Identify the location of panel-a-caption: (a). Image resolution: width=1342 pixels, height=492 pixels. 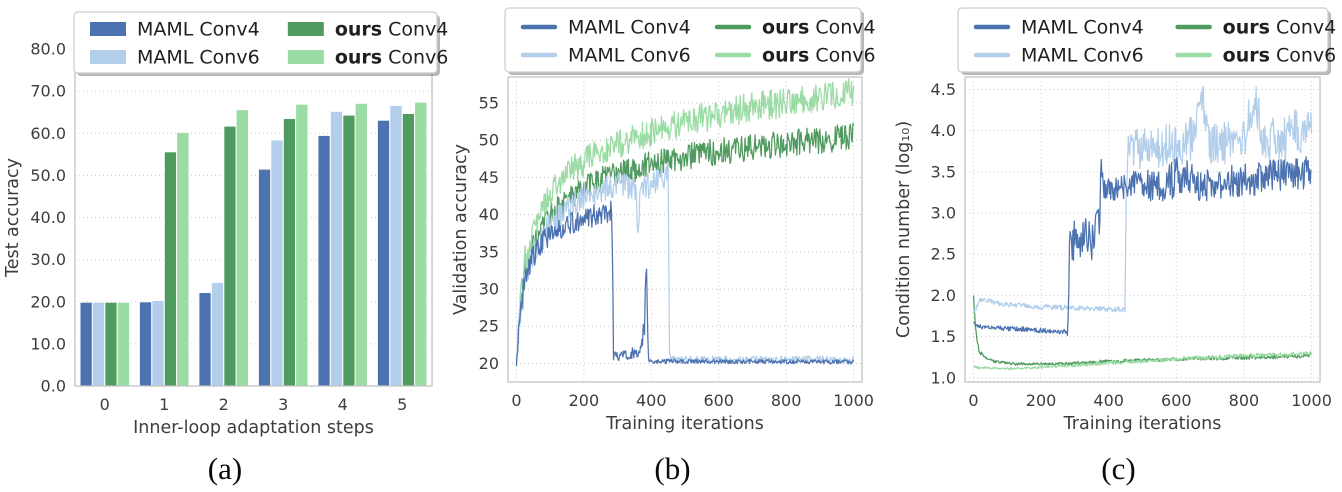
(225, 468).